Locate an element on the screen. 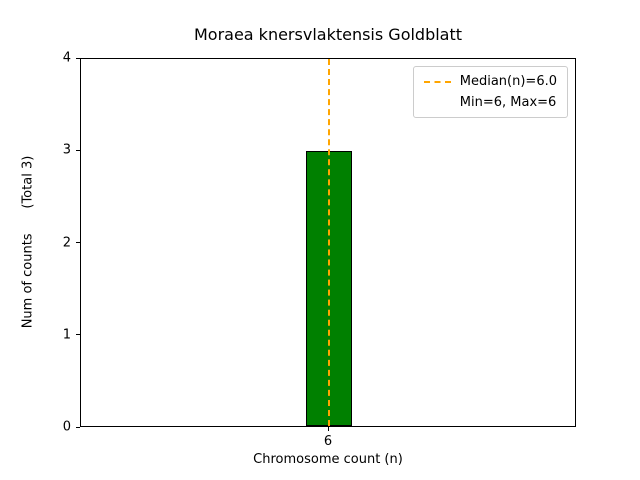  legend: Median(n)=6.0 Min=6, Max=6 is located at coordinates (490, 92).